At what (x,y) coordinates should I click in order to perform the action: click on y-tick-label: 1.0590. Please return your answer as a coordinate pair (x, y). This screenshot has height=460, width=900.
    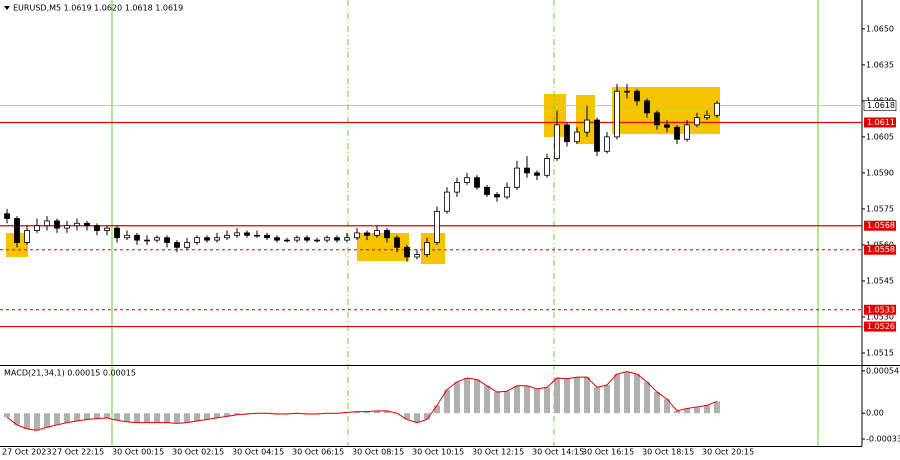
    Looking at the image, I should click on (880, 172).